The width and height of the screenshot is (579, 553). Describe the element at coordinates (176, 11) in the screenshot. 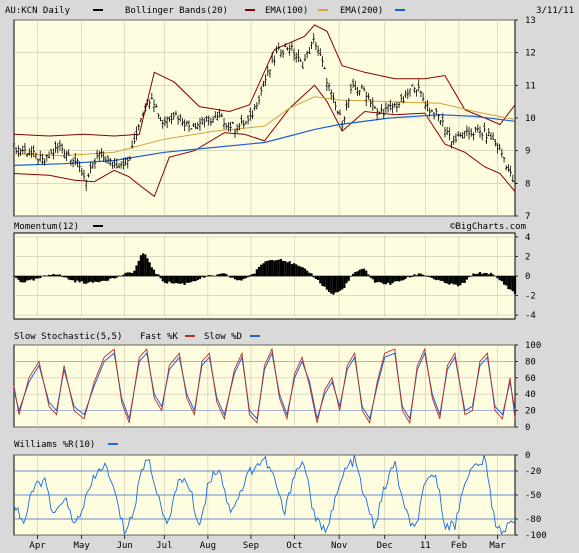

I see `price-legend-bollinger: Bollinger Bands(20)` at that location.